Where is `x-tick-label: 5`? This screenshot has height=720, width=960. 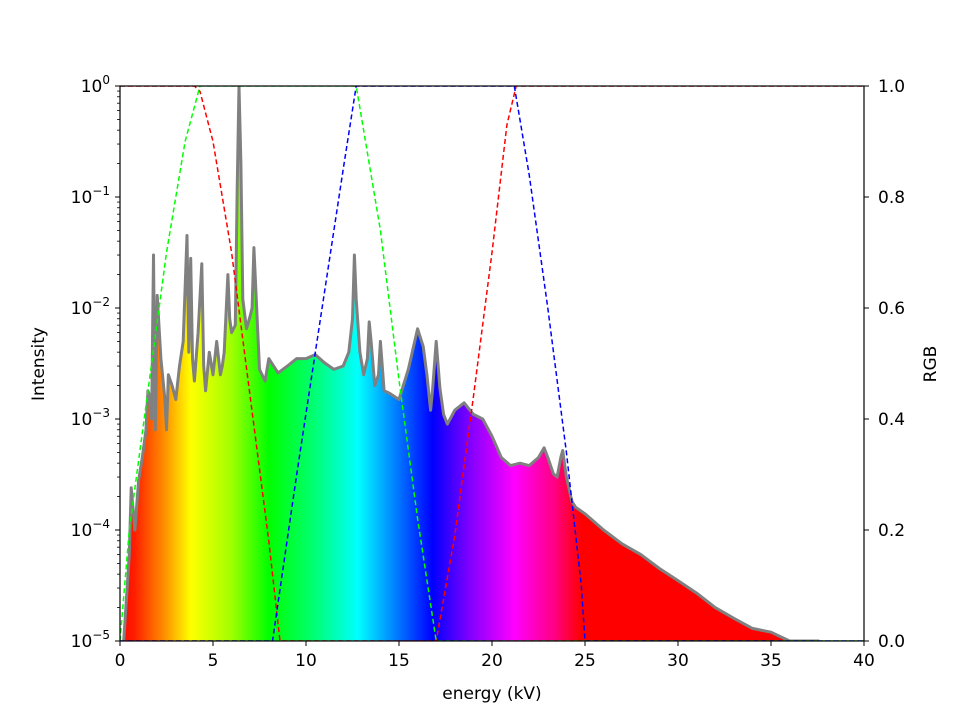 x-tick-label: 5 is located at coordinates (213, 661).